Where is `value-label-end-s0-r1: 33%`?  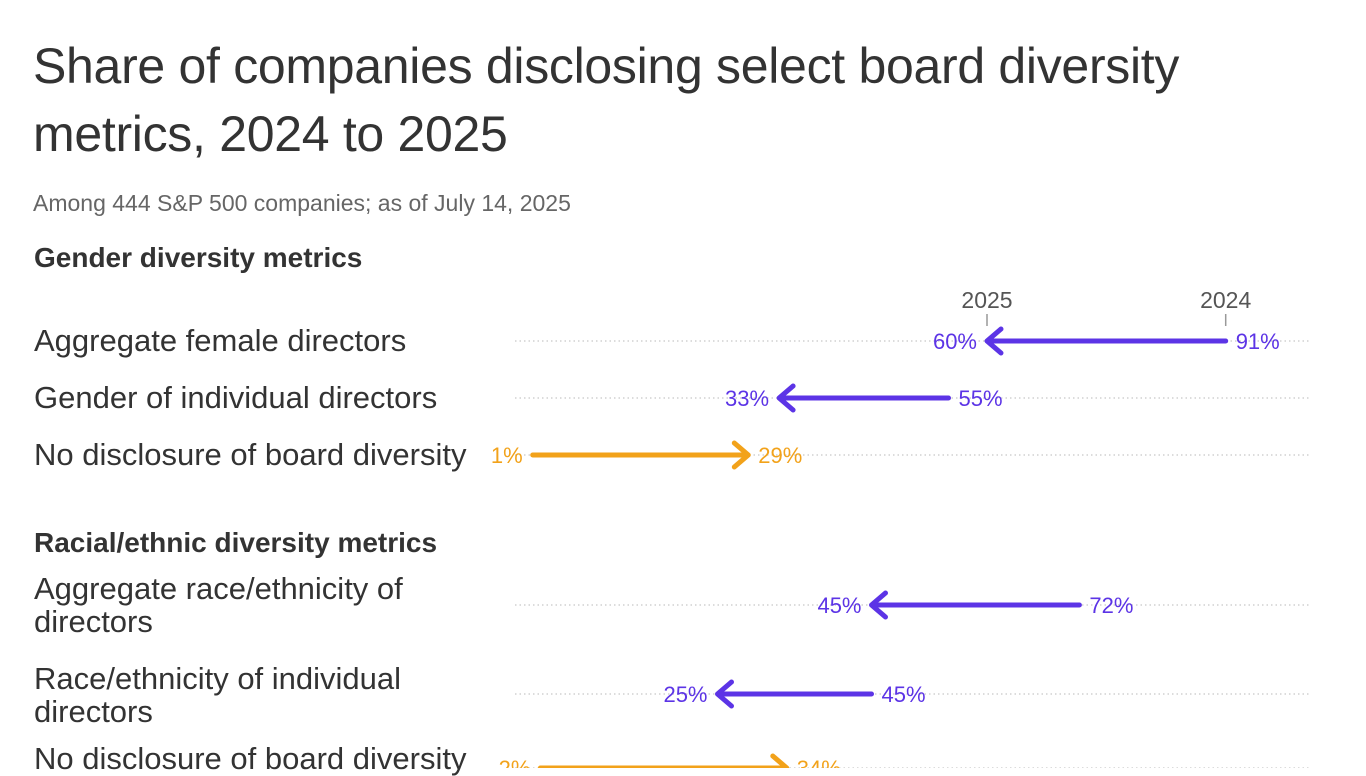 value-label-end-s0-r1: 33% is located at coordinates (747, 398).